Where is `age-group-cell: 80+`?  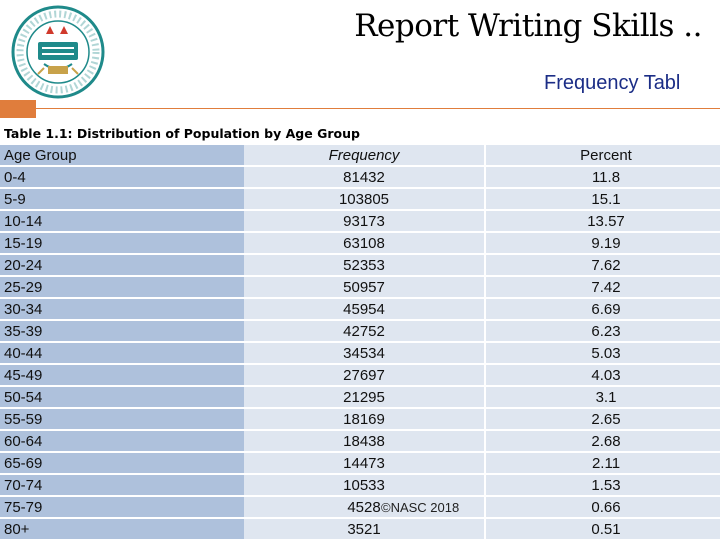 age-group-cell: 80+ is located at coordinates (122, 530).